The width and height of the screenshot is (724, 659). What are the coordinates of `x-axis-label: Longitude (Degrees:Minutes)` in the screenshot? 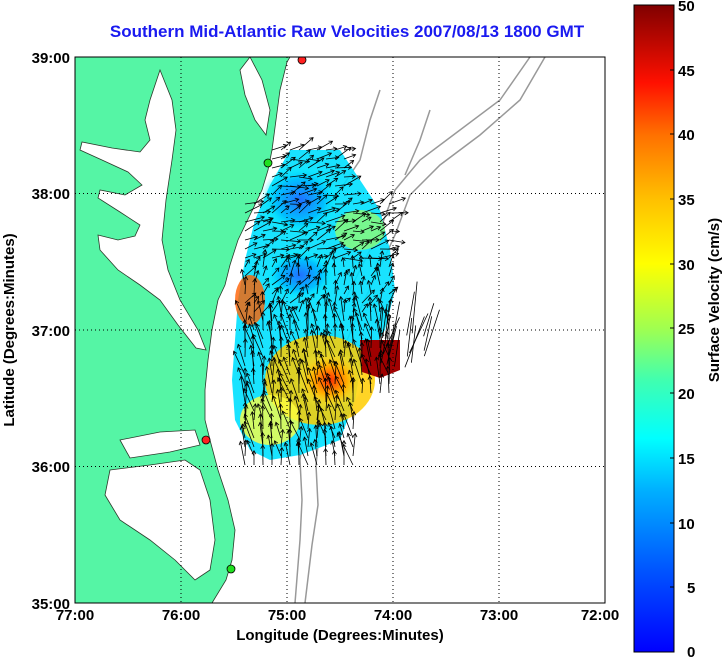 It's located at (340, 635).